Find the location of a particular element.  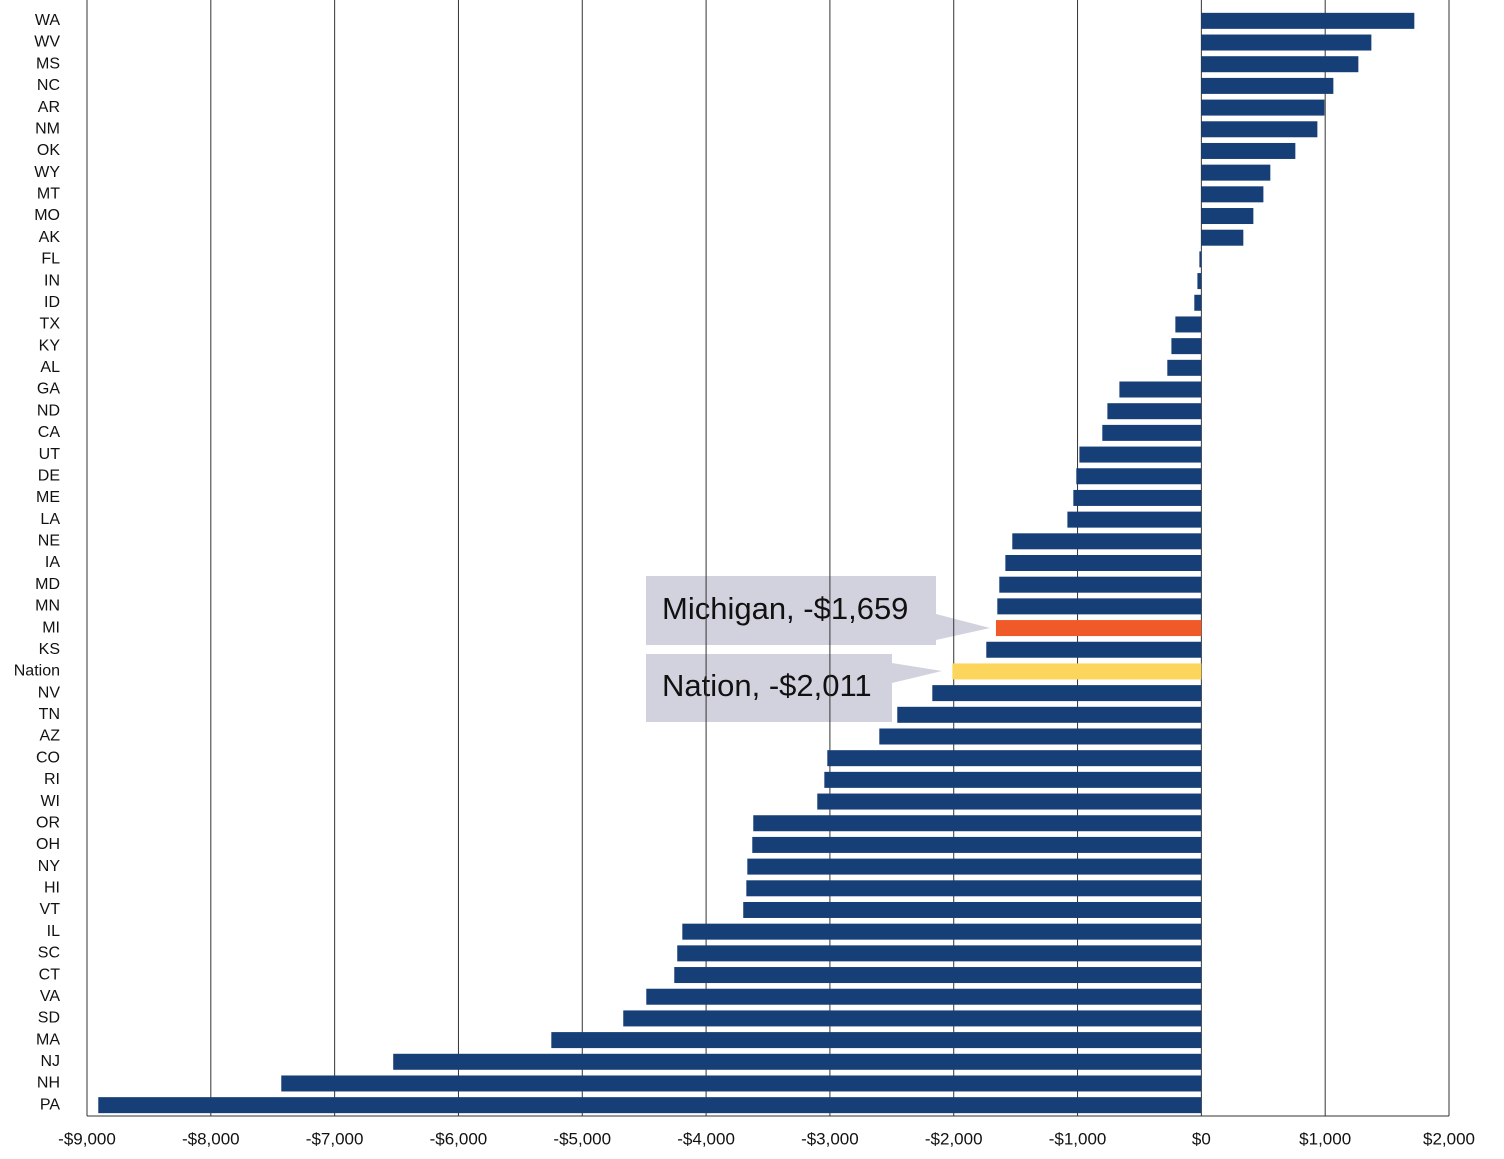

y-tick-label: MO is located at coordinates (47, 215).